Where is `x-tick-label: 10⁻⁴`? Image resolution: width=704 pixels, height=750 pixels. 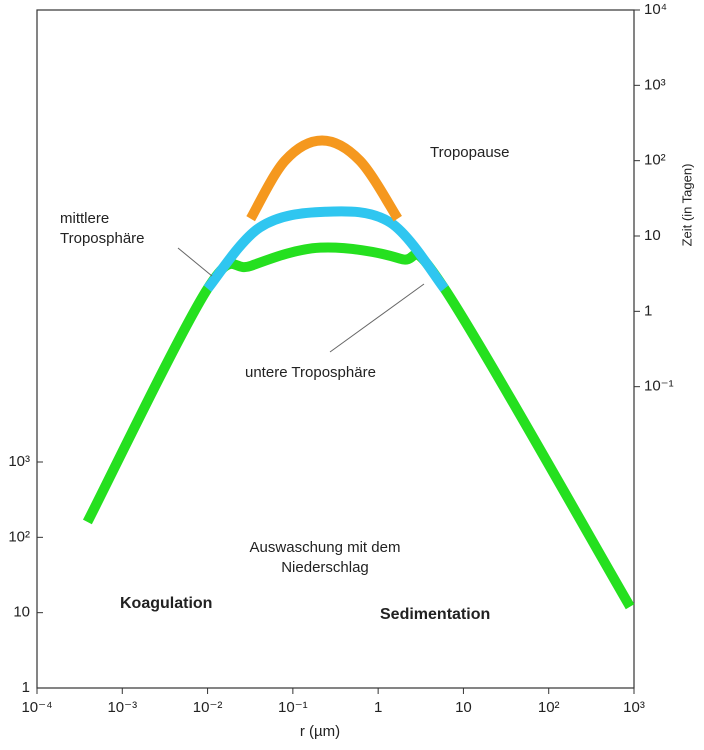 x-tick-label: 10⁻⁴ is located at coordinates (36, 707).